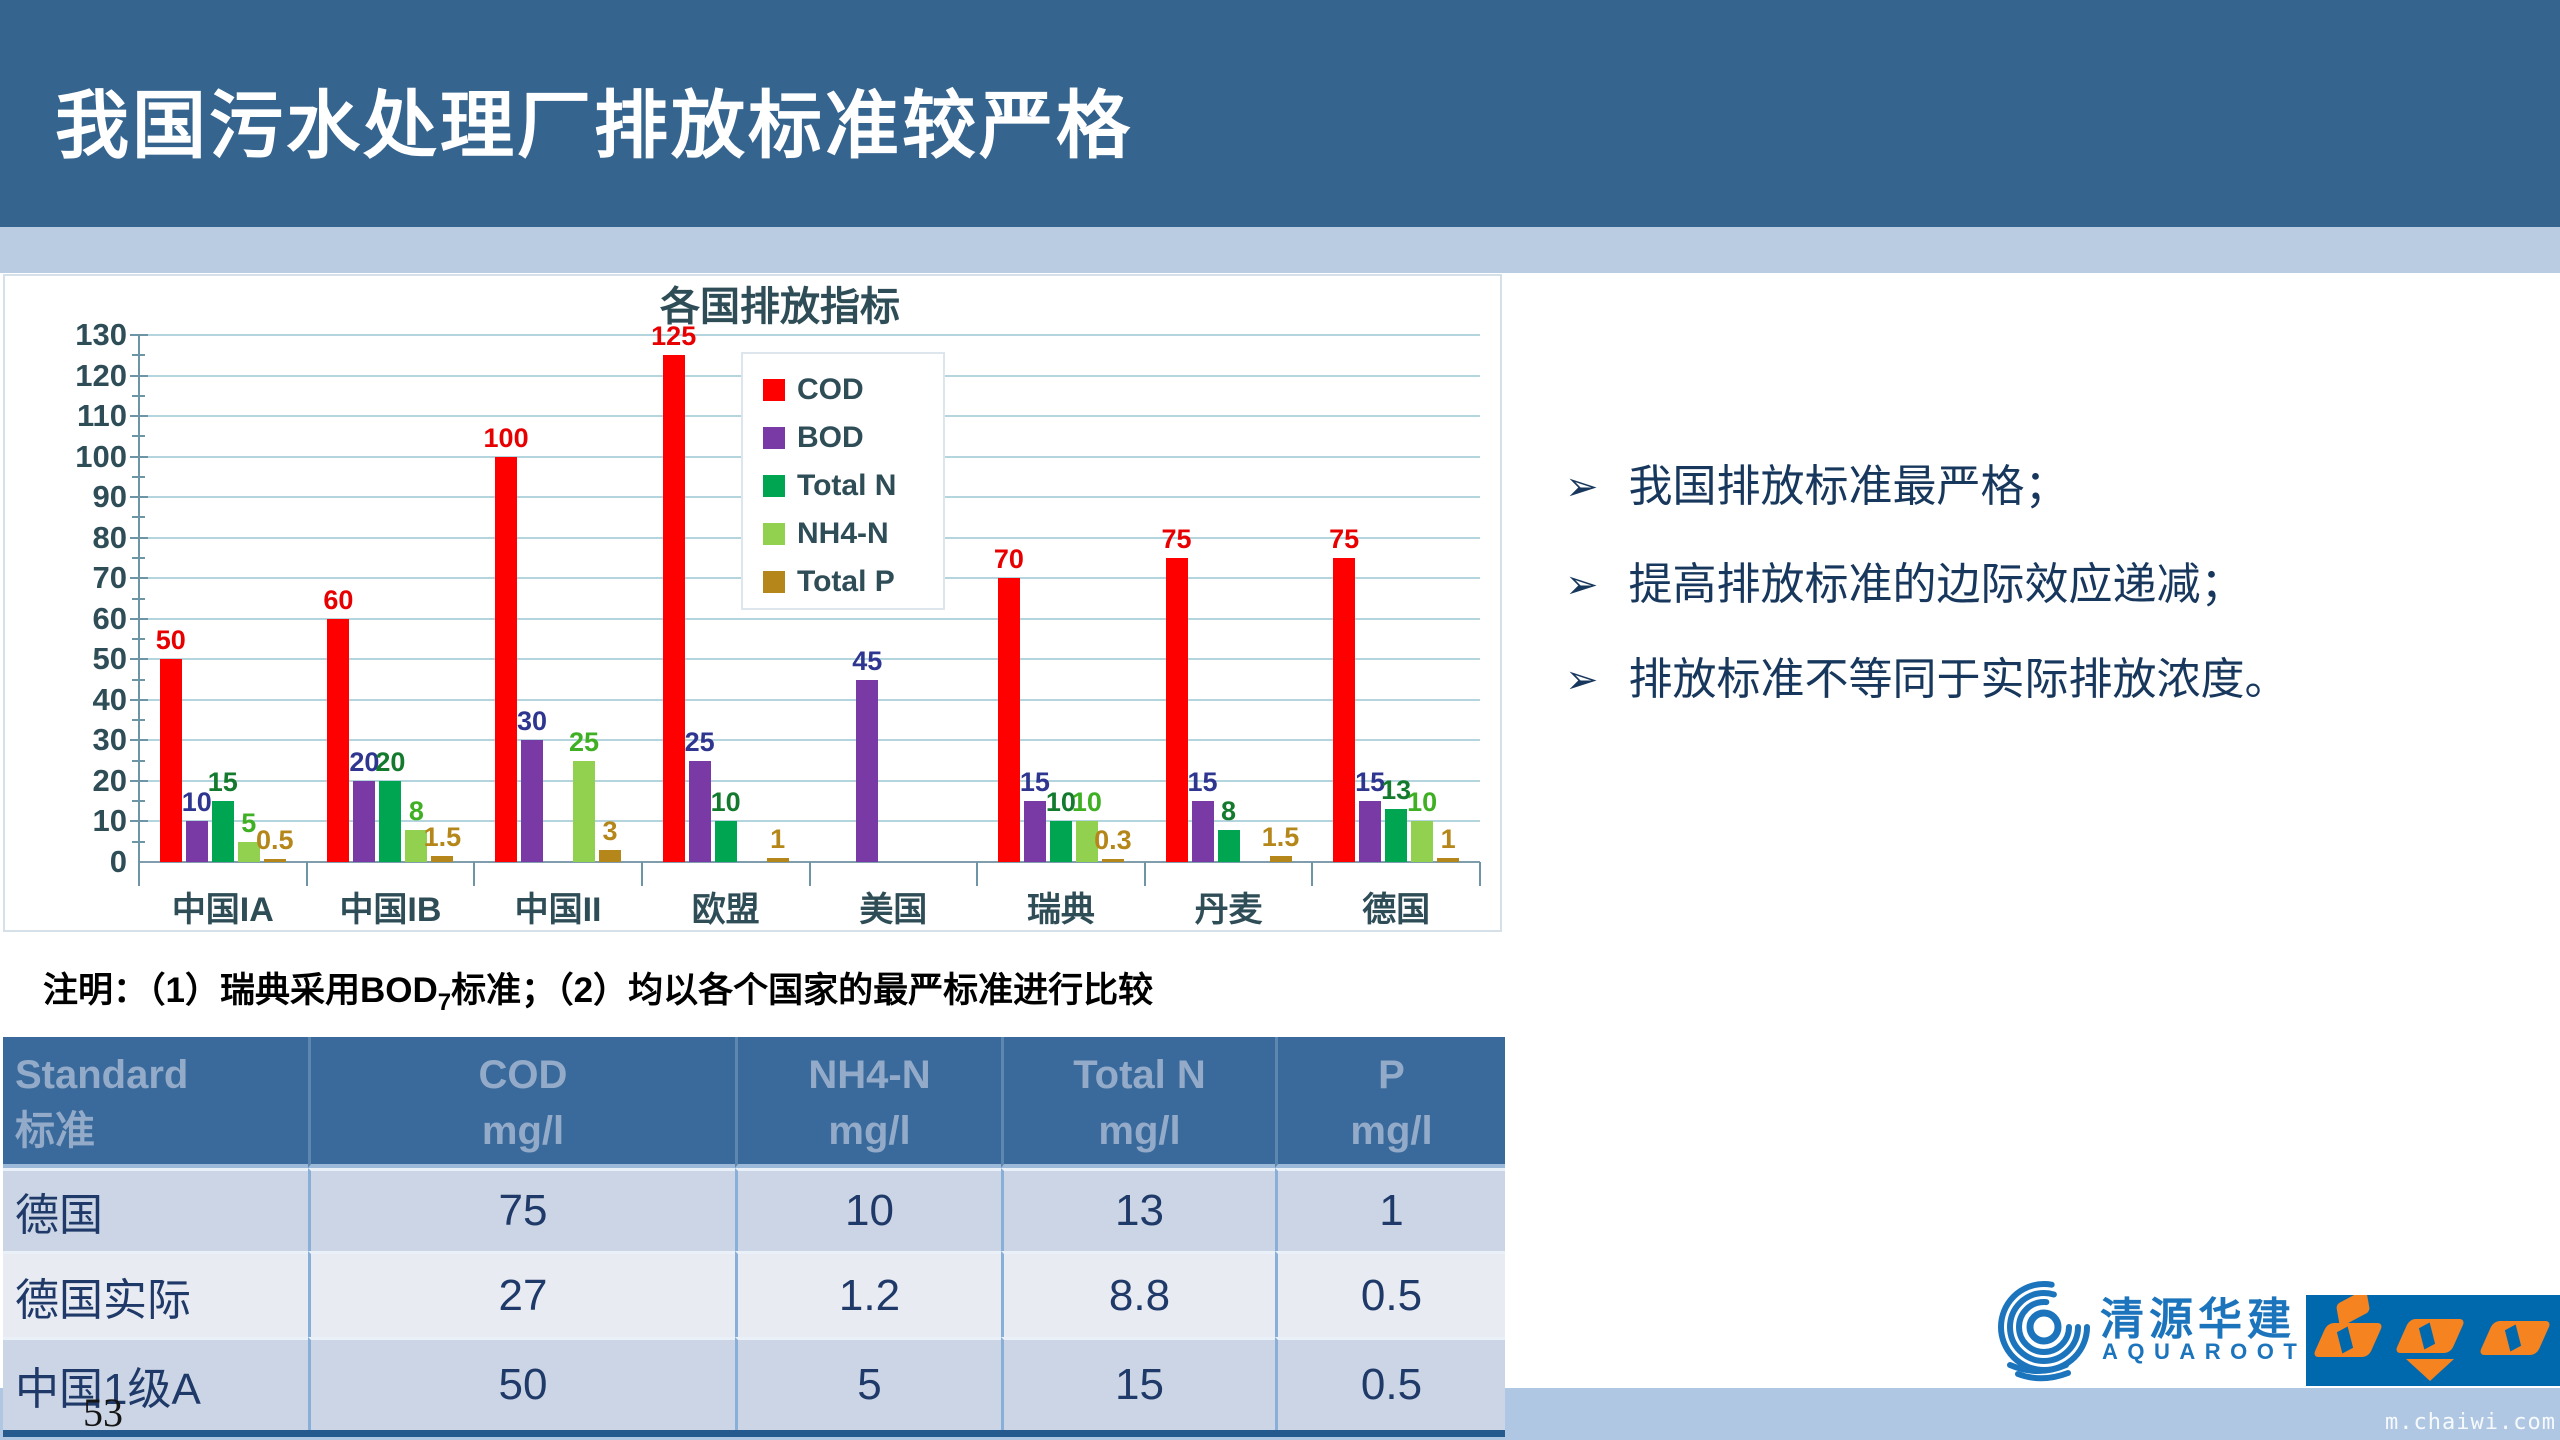 This screenshot has height=1440, width=2560. I want to click on y-axis-label: 60, so click(109, 618).